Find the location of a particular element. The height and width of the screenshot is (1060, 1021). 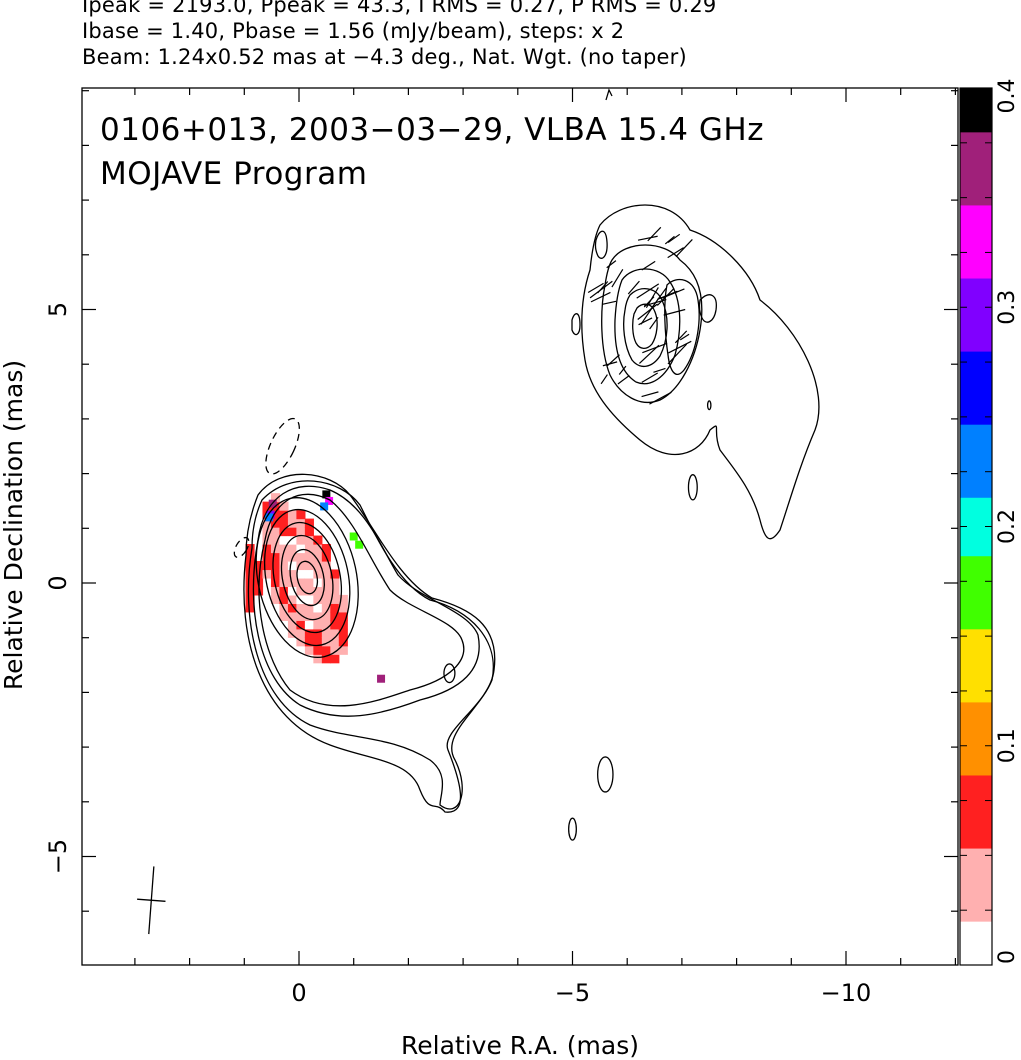

chart-subtitle: MOJAVE Program is located at coordinates (233, 174).